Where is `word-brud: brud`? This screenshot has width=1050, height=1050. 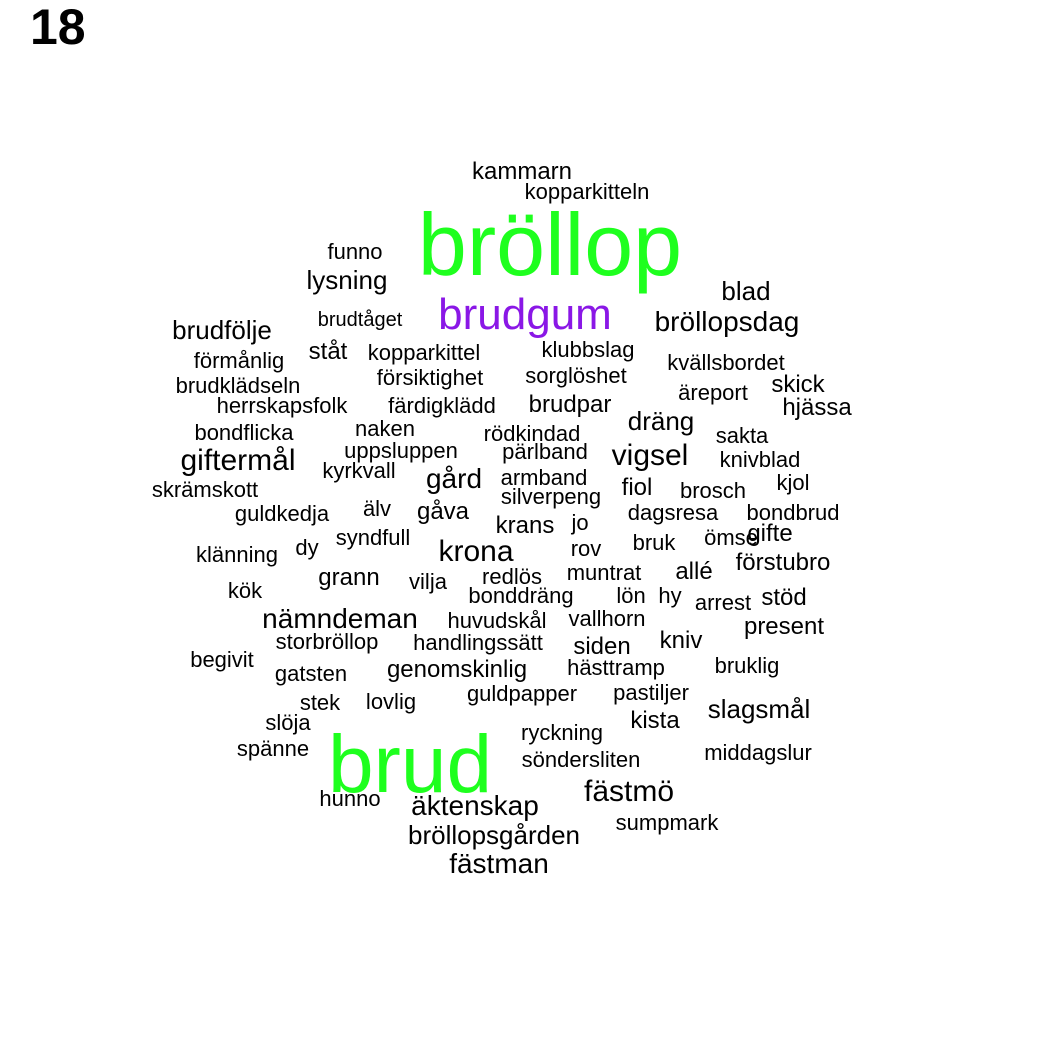
word-brud: brud is located at coordinates (410, 764).